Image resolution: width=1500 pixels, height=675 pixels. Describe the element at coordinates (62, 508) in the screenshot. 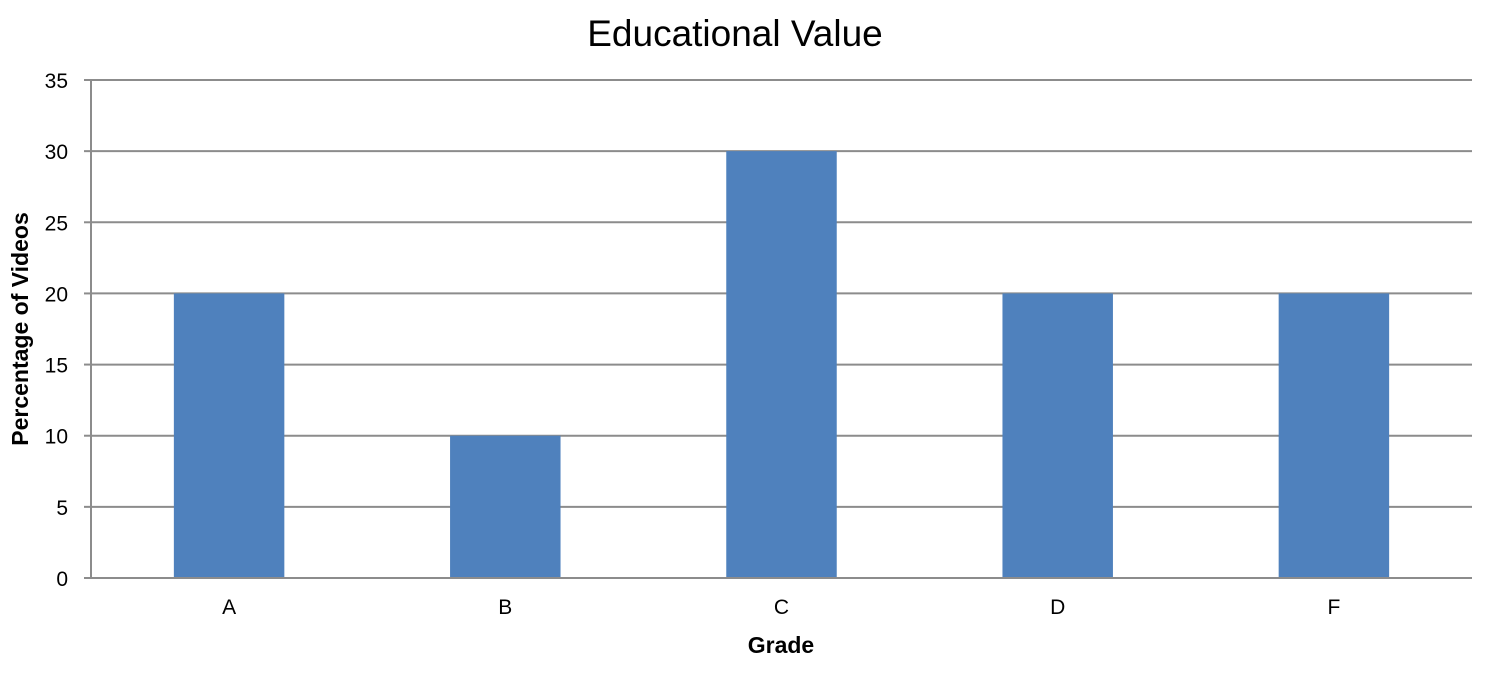

I see `y-tick-label: 5` at that location.